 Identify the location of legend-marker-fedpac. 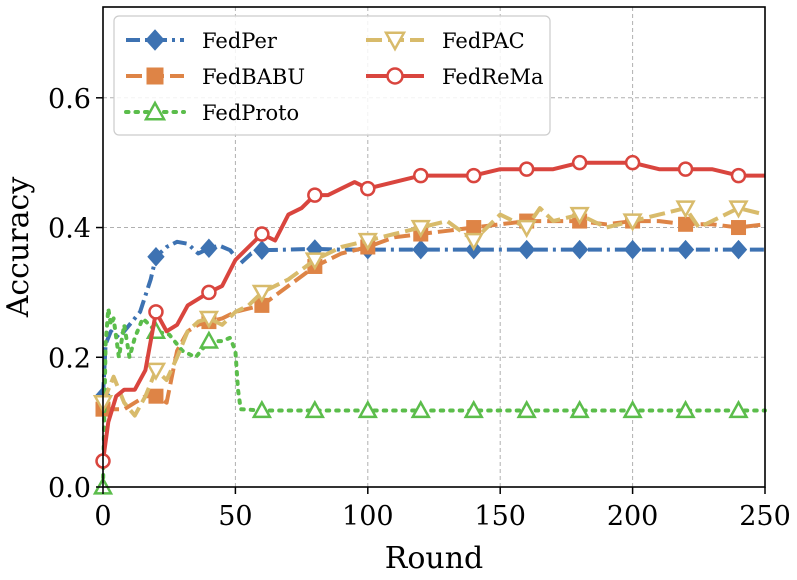
(395, 41).